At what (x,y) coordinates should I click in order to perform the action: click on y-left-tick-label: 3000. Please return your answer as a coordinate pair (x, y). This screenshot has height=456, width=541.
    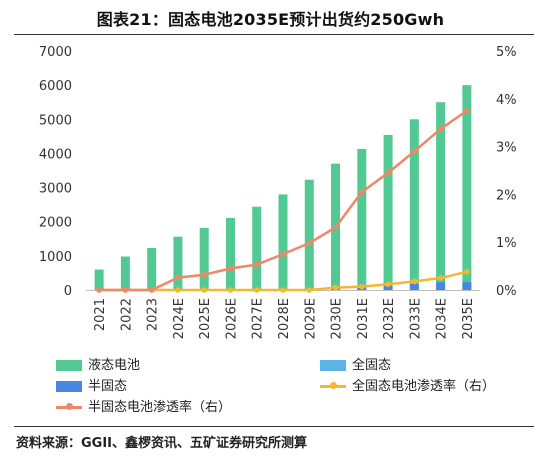
    Looking at the image, I should click on (55, 189).